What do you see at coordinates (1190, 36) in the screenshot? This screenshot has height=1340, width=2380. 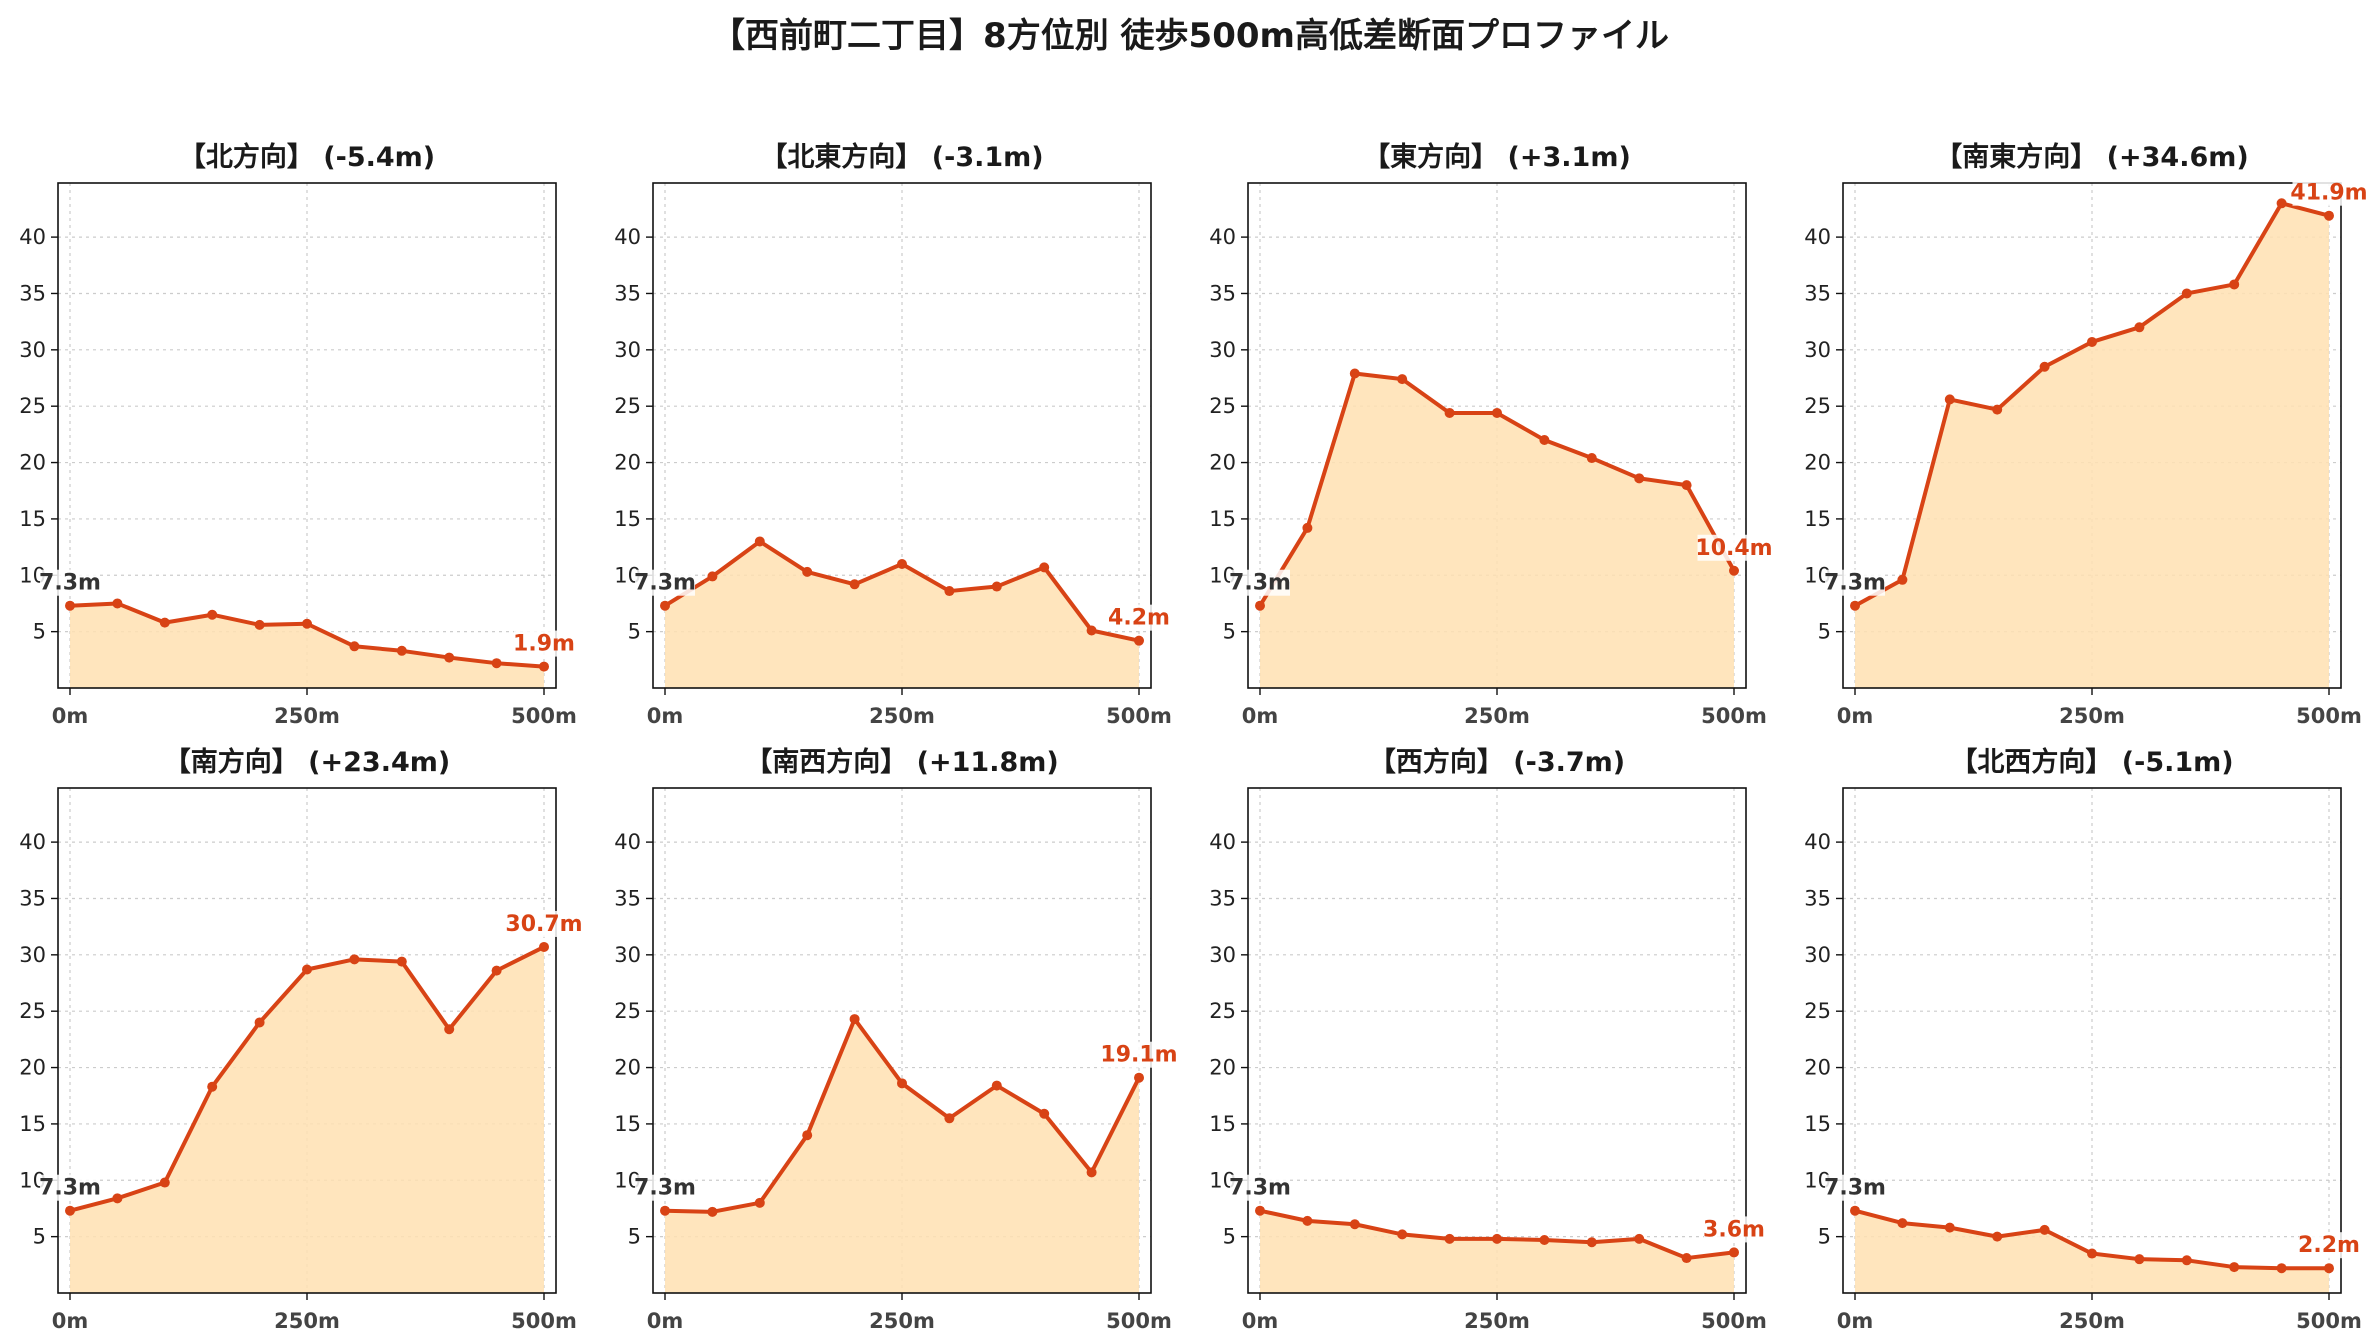 I see `main-title: 【西前町二丁目】8方位別 徒歩500m高低差断面プロファイル` at bounding box center [1190, 36].